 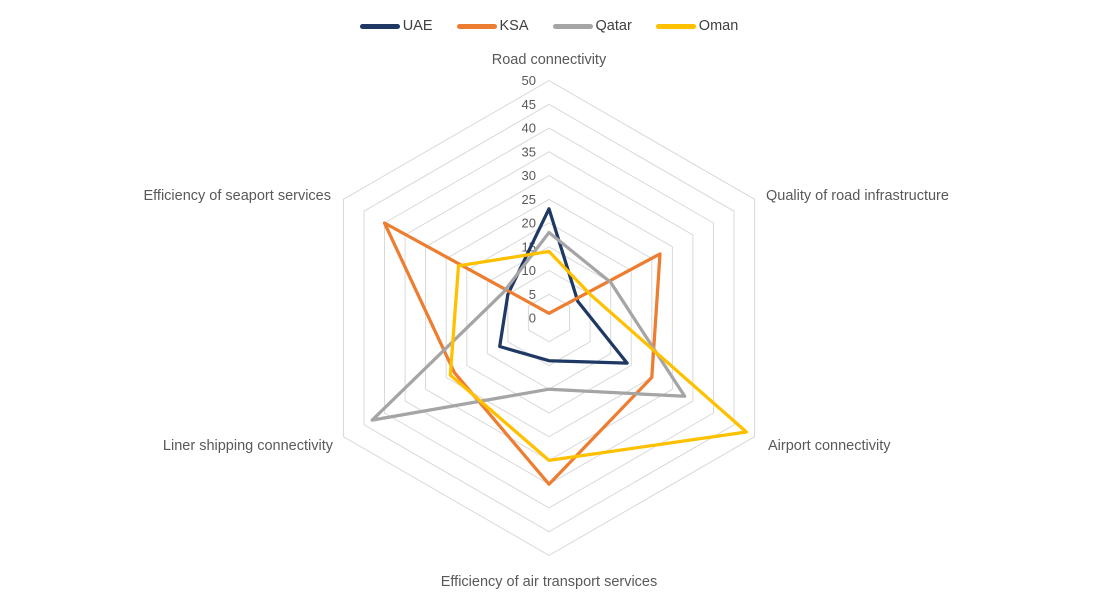 What do you see at coordinates (563, 286) in the screenshot?
I see `series-line-uae` at bounding box center [563, 286].